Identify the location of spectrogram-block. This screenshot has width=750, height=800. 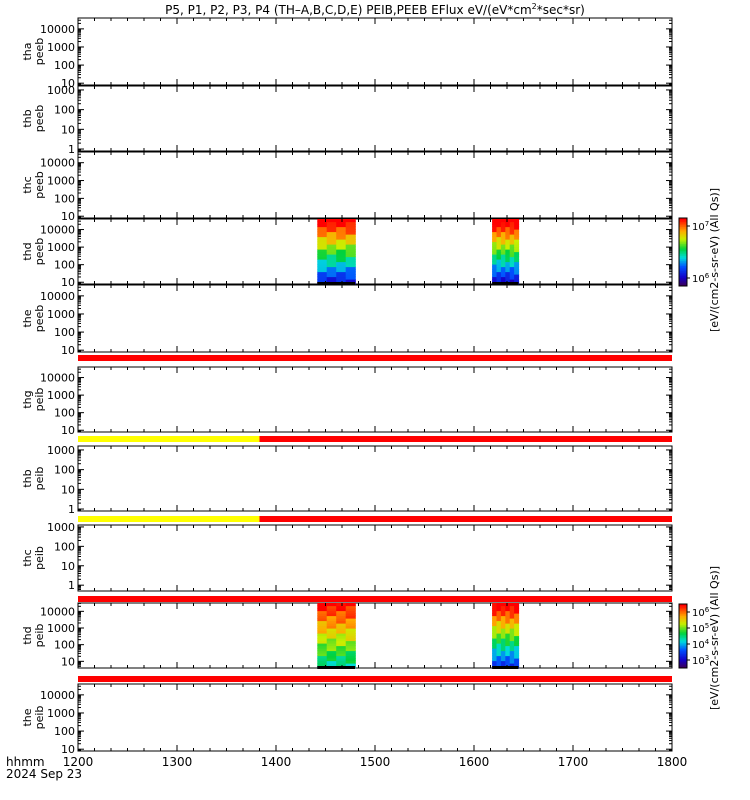
(506, 252).